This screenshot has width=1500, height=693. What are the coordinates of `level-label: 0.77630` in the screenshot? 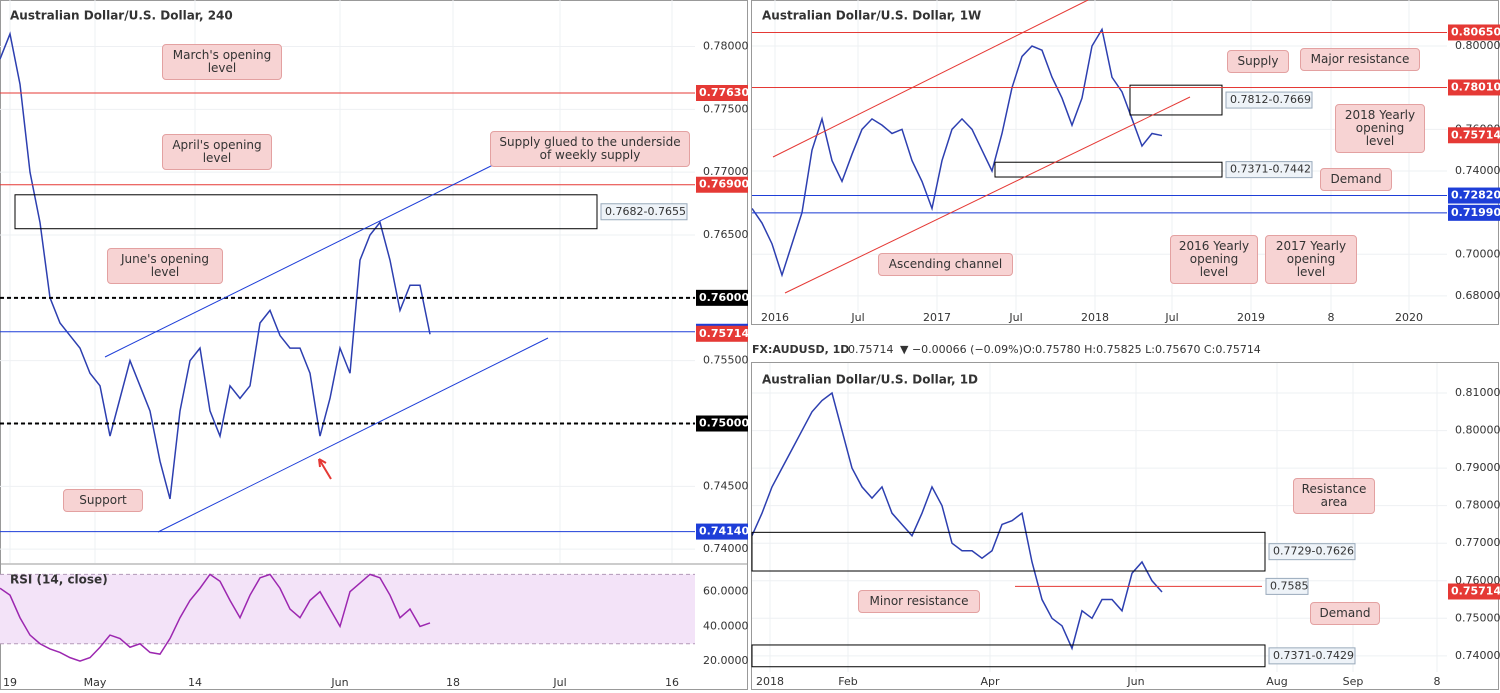 It's located at (724, 92).